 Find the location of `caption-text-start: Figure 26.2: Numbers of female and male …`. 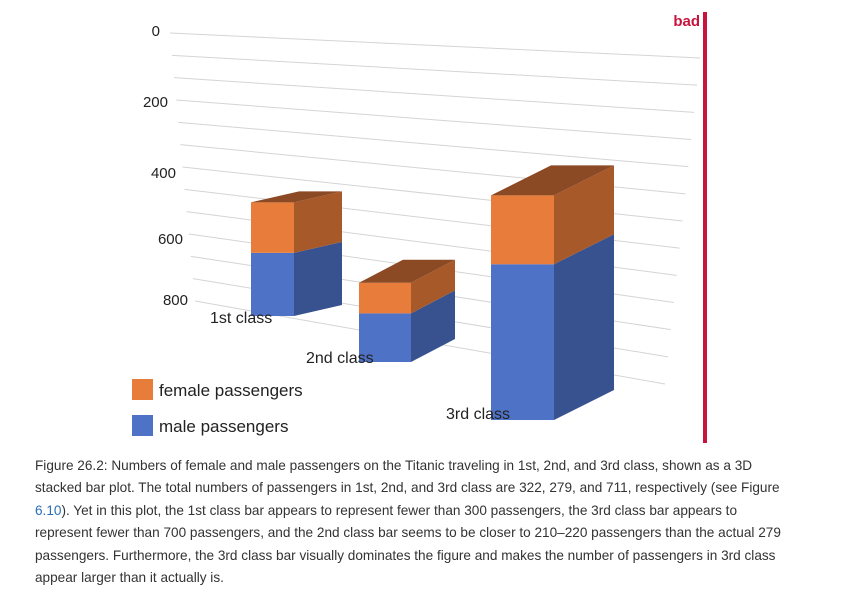

caption-text-start: Figure 26.2: Numbers of female and male … is located at coordinates (407, 477).